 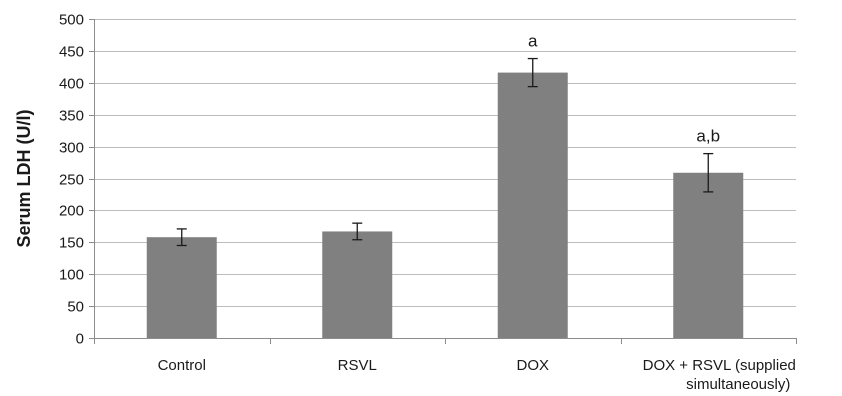 What do you see at coordinates (71, 116) in the screenshot?
I see `y-tick-label: 350` at bounding box center [71, 116].